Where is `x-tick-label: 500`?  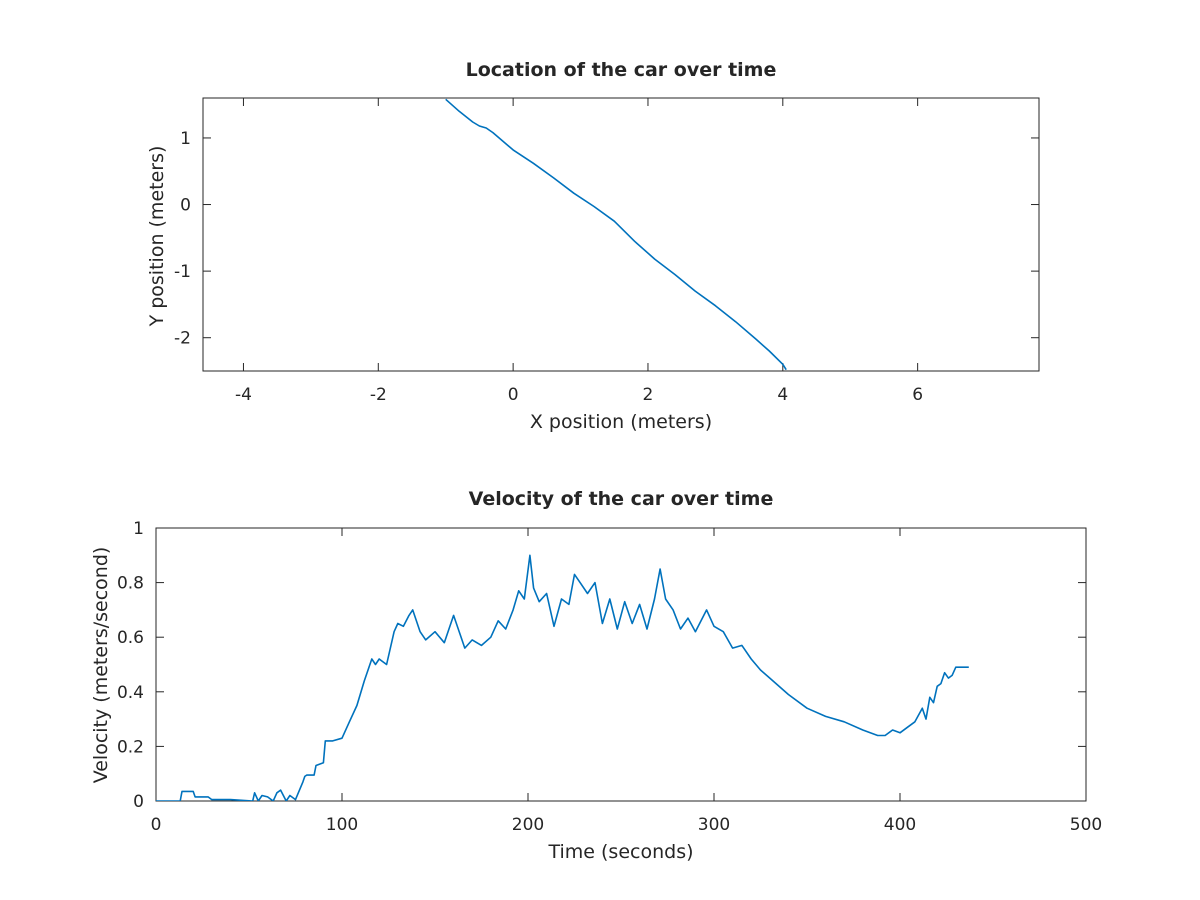 x-tick-label: 500 is located at coordinates (1086, 825).